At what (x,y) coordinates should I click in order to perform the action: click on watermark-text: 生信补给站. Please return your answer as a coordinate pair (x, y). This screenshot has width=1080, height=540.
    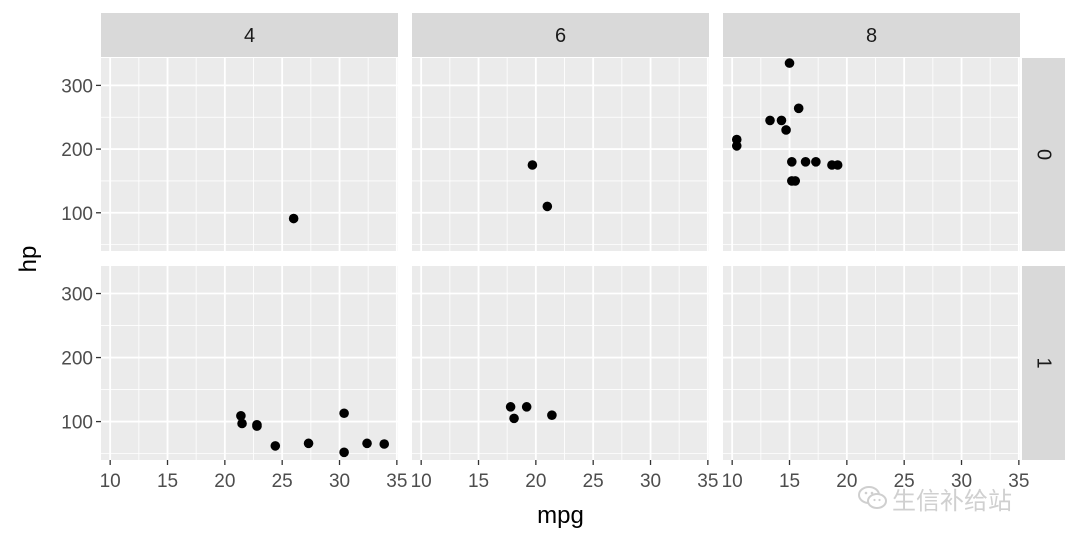
    Looking at the image, I should click on (952, 500).